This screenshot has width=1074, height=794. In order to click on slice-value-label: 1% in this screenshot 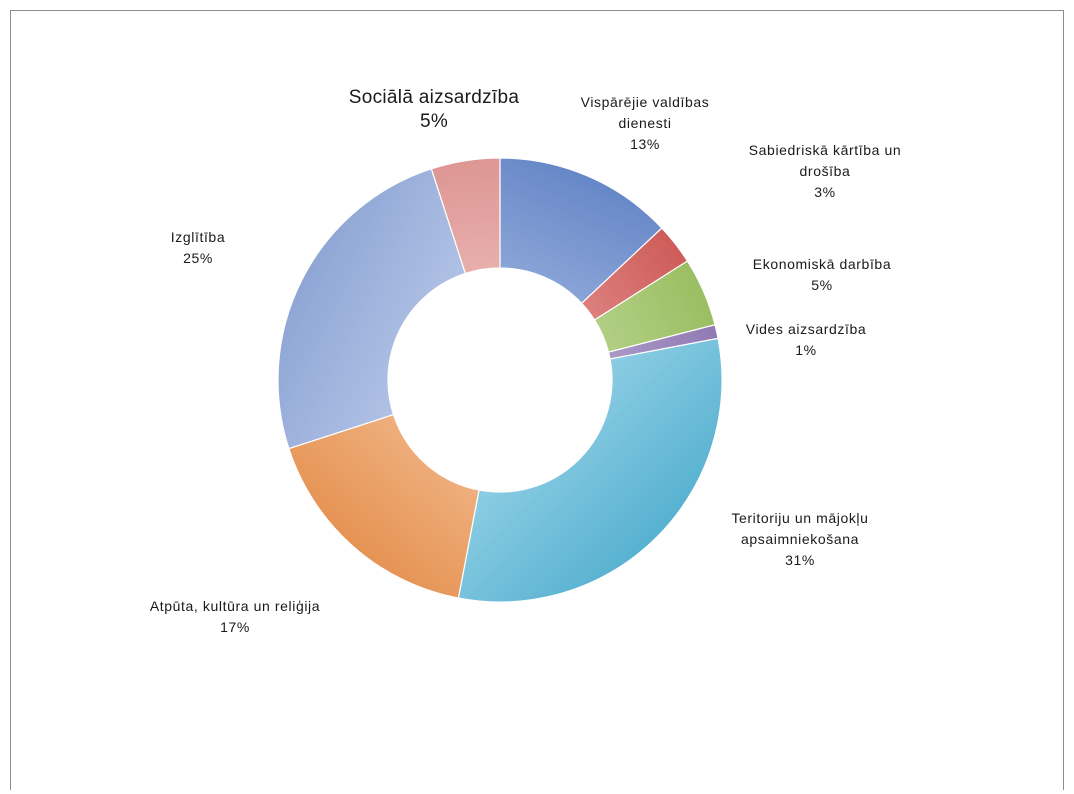, I will do `click(805, 350)`.